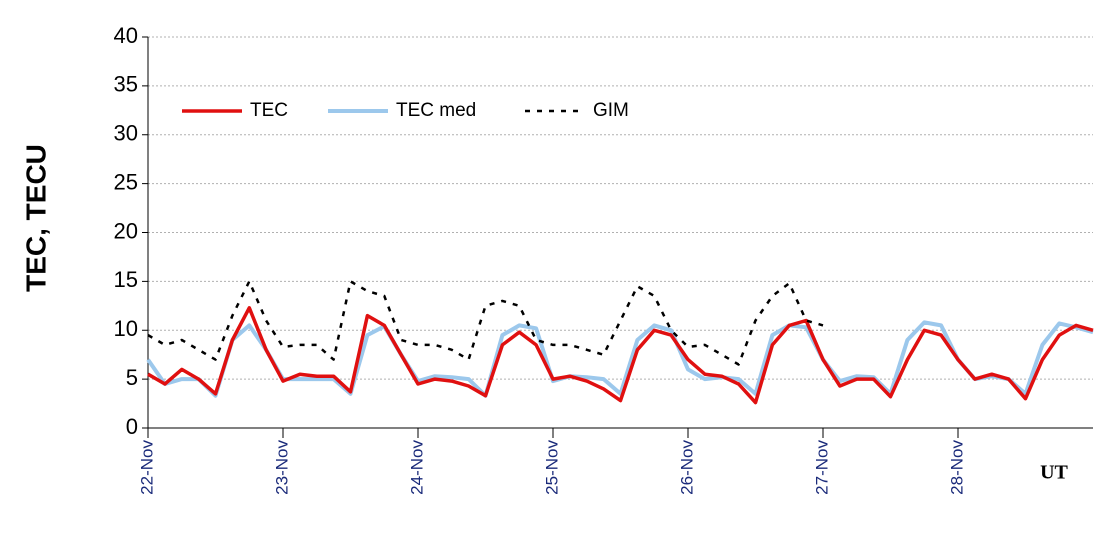 This screenshot has height=533, width=1116. What do you see at coordinates (416, 467) in the screenshot?
I see `x-tick-label: 24-Nov` at bounding box center [416, 467].